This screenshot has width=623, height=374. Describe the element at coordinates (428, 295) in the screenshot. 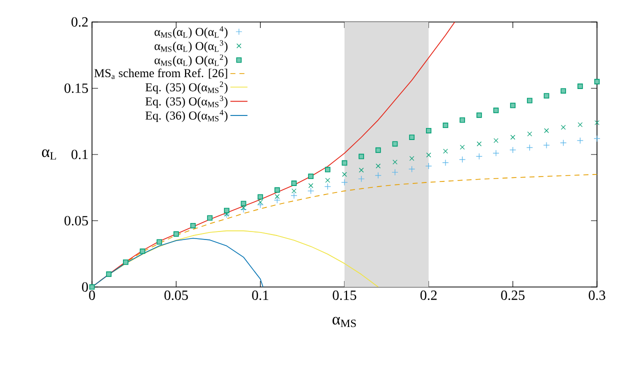

I see `x-tick-label: 0.2` at that location.